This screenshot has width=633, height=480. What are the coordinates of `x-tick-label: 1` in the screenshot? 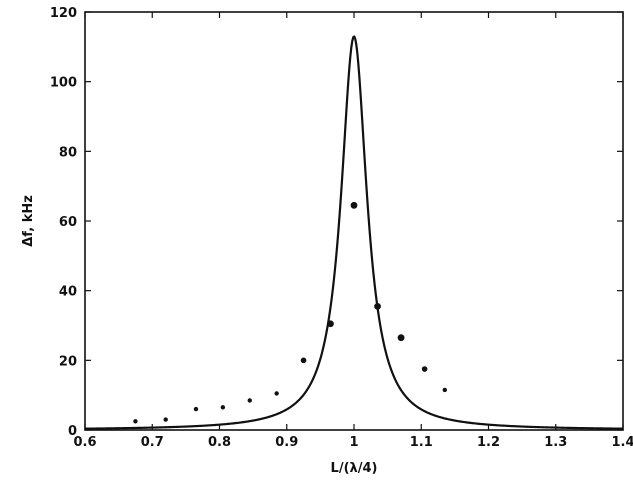 It's located at (353, 442).